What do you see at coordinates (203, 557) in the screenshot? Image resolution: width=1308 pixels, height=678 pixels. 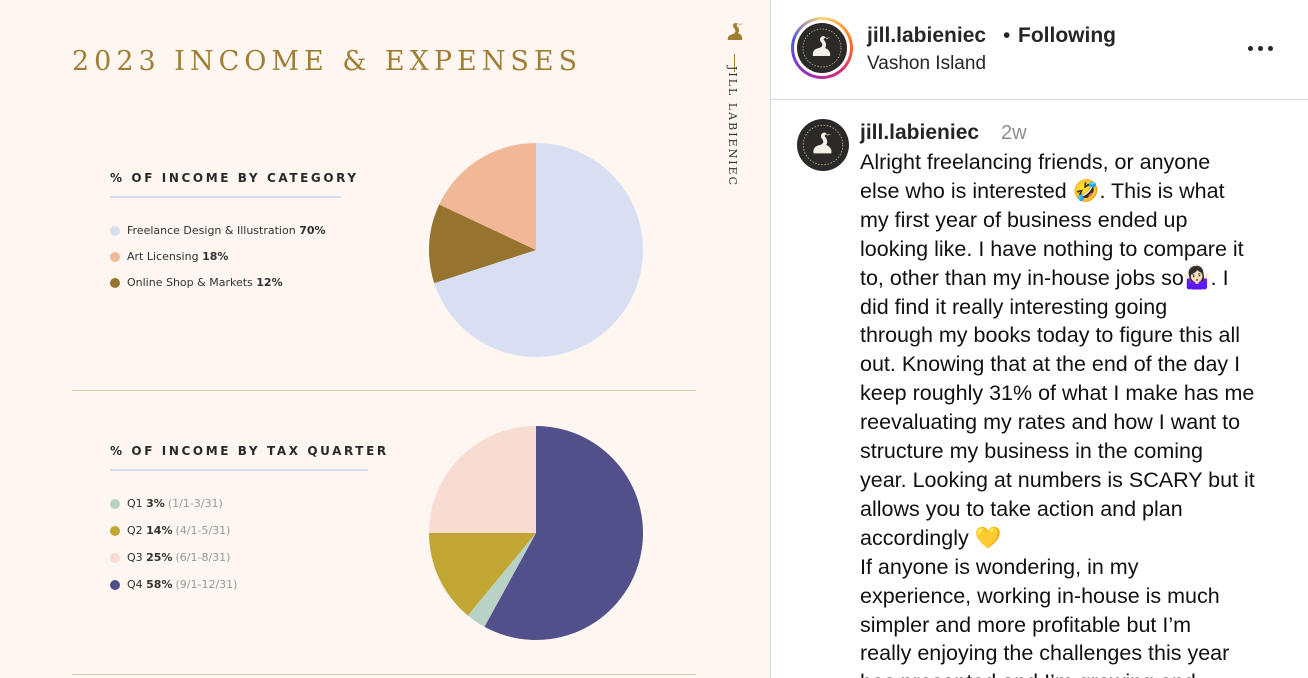 I see `legend-date-range: (6/1-8/31)` at bounding box center [203, 557].